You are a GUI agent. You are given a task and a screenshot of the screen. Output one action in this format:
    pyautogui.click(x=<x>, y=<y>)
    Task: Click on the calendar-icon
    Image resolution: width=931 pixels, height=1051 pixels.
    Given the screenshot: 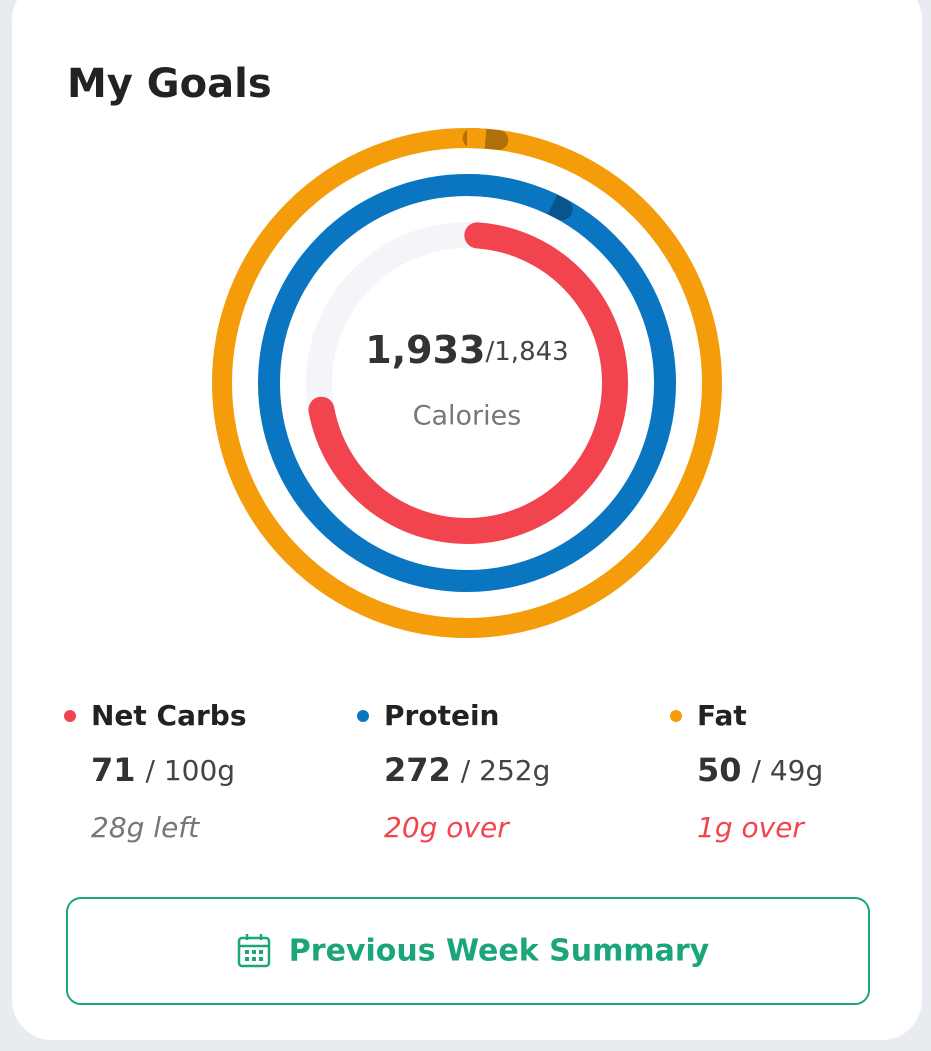 What is the action you would take?
    pyautogui.click(x=254, y=951)
    